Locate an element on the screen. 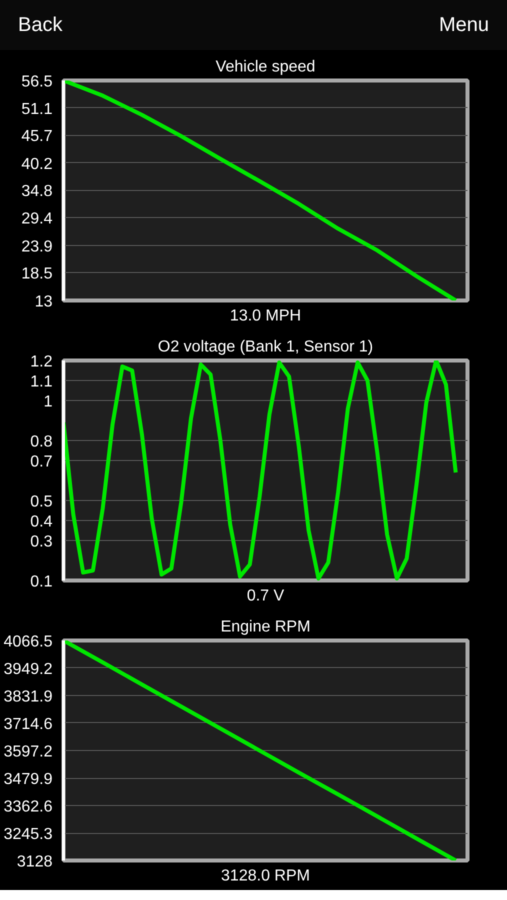  chart-title: O2 voltage (Bank 1, Sensor 1) is located at coordinates (266, 347).